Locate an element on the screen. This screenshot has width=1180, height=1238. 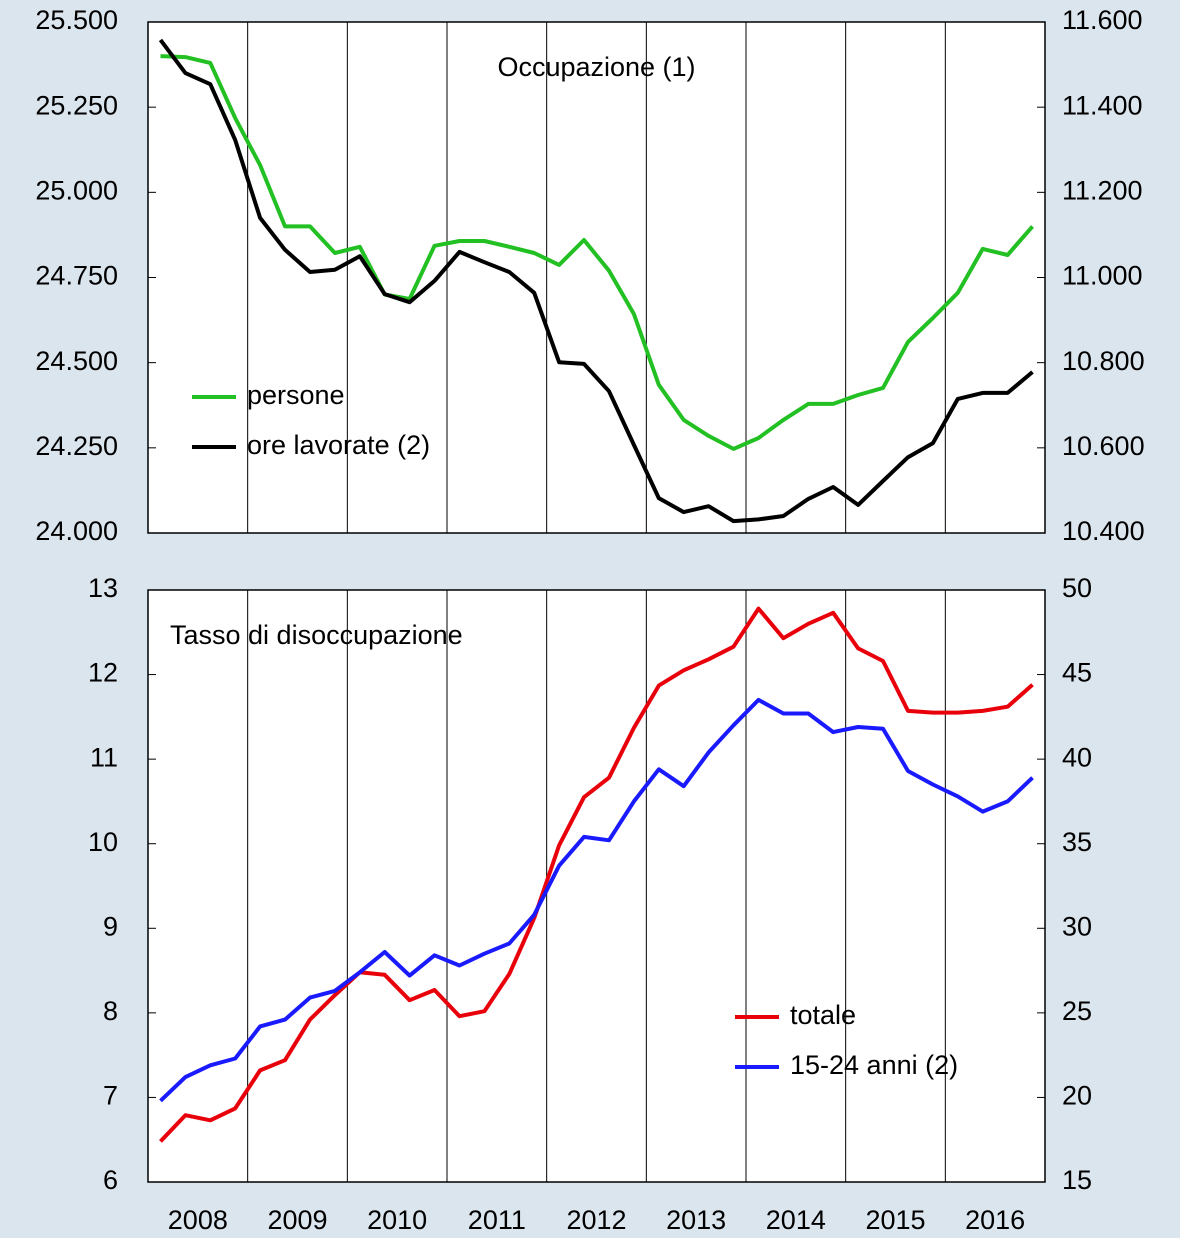
x-tick-label: 2010 is located at coordinates (397, 1220).